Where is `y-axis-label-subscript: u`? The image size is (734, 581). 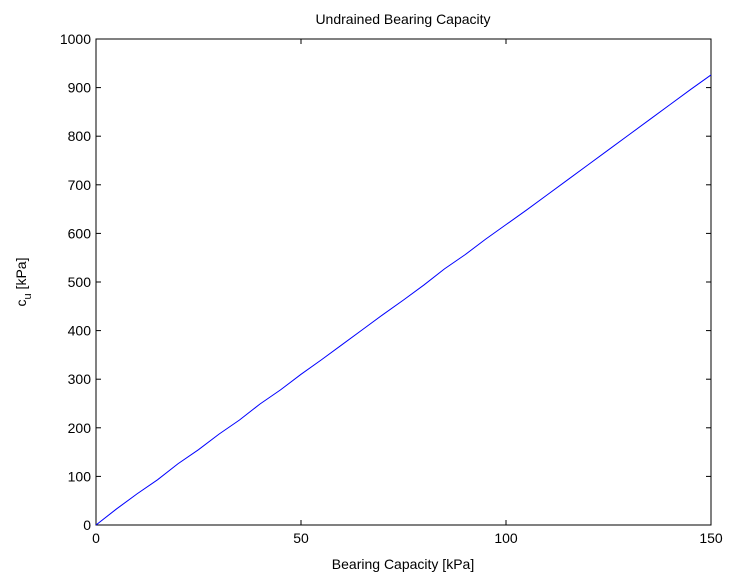
y-axis-label-subscript: u is located at coordinates (28, 296).